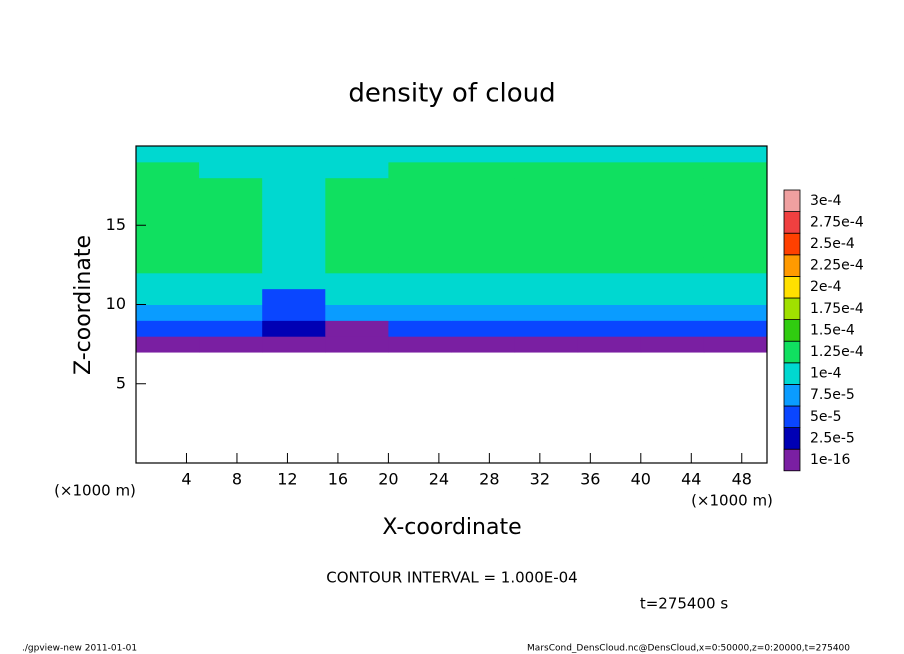 The width and height of the screenshot is (904, 654). What do you see at coordinates (826, 287) in the screenshot?
I see `colorbar-label: 2e-4` at bounding box center [826, 287].